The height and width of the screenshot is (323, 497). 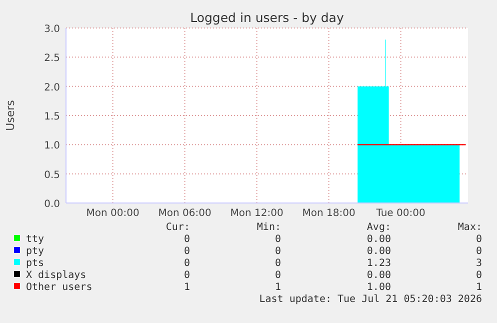 I want to click on legend-label: pts, so click(x=35, y=263).